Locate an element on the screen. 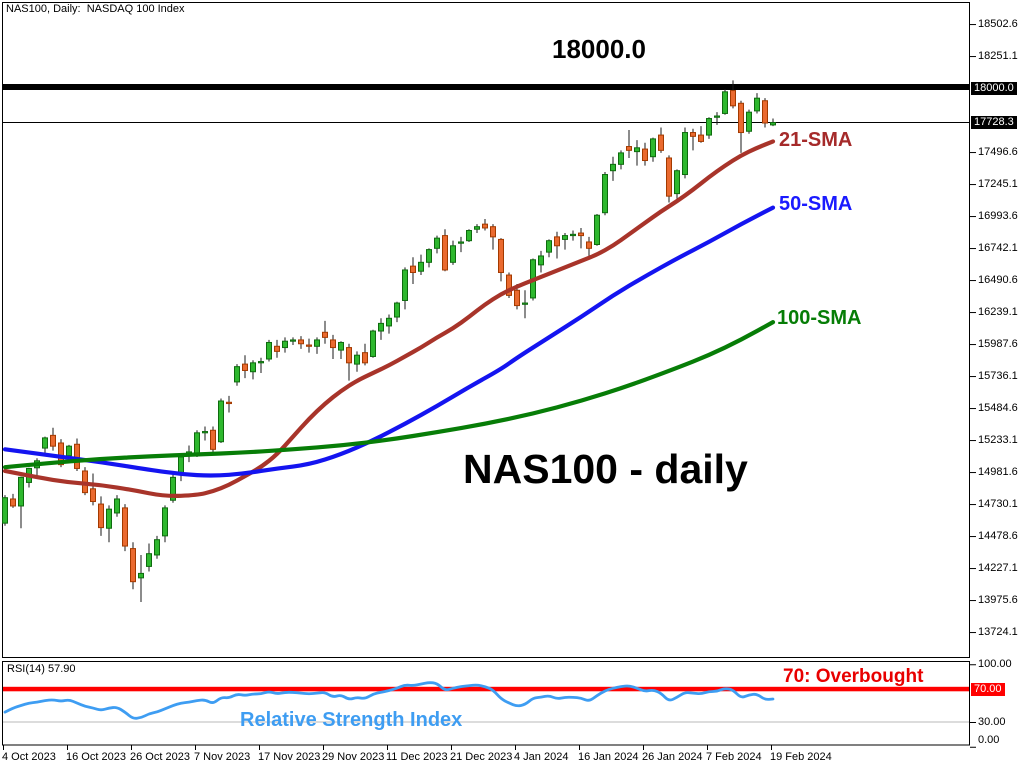  chart-title: NAS100, Daily: NASDAQ 100 Index is located at coordinates (95, 9).